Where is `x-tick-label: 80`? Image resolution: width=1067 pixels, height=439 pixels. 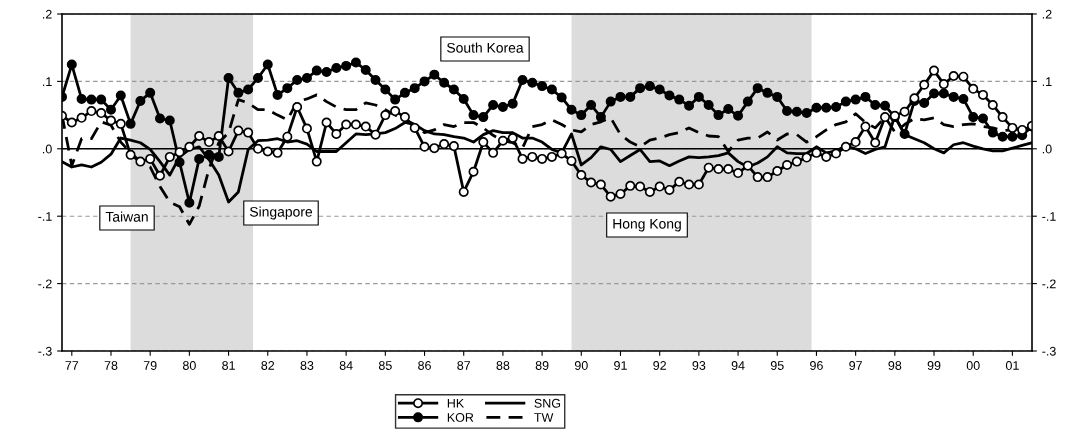 x-tick-label: 80 is located at coordinates (189, 365).